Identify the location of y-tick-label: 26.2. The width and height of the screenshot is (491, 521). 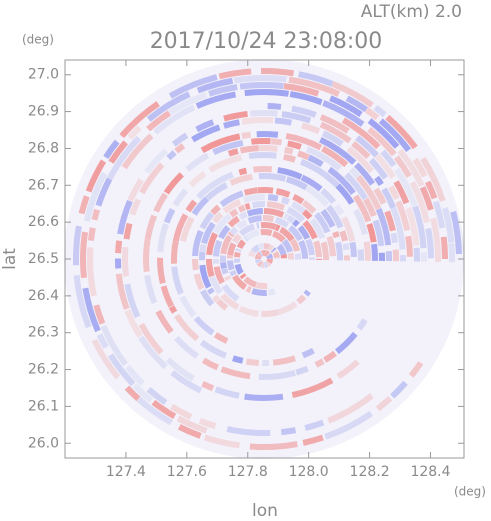
(43, 370).